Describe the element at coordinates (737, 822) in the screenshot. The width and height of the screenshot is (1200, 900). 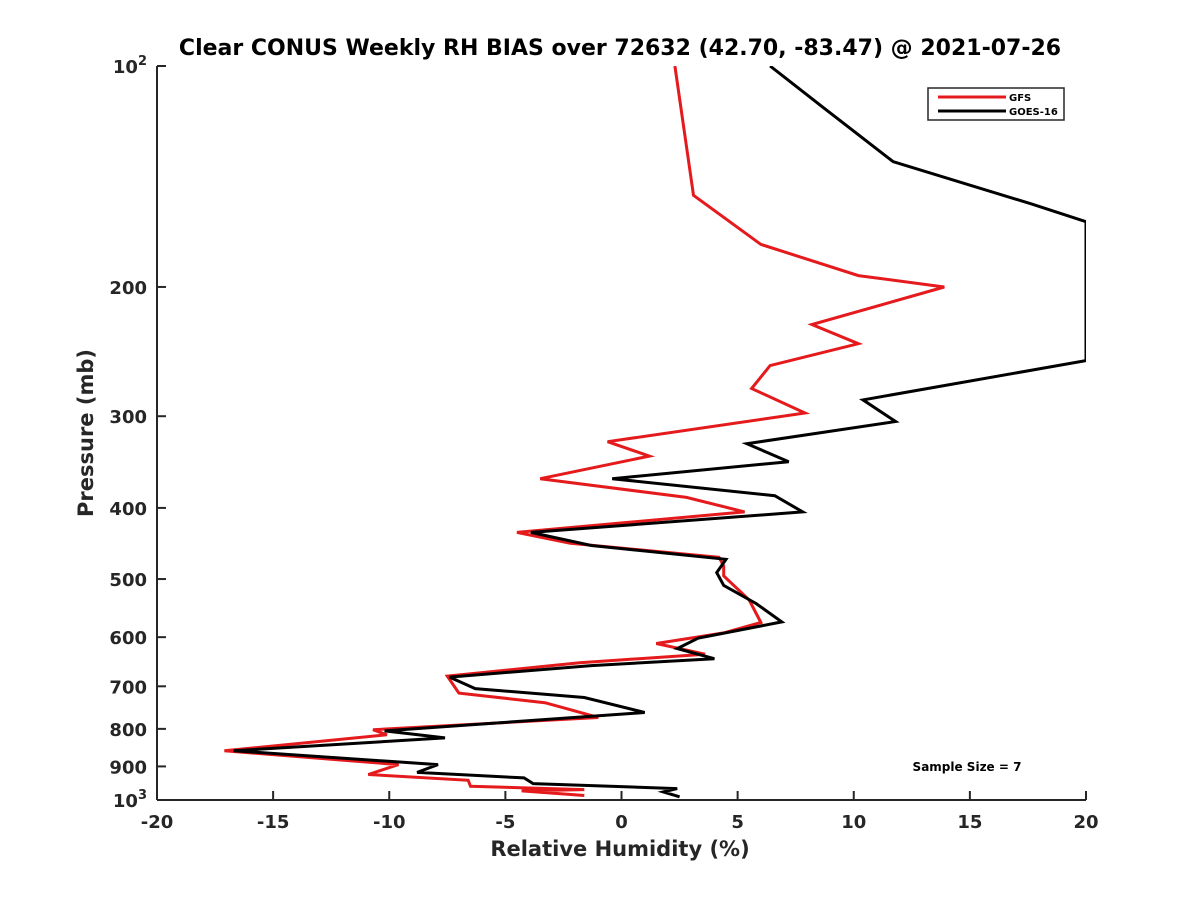
I see `x-tick-label: 5` at that location.